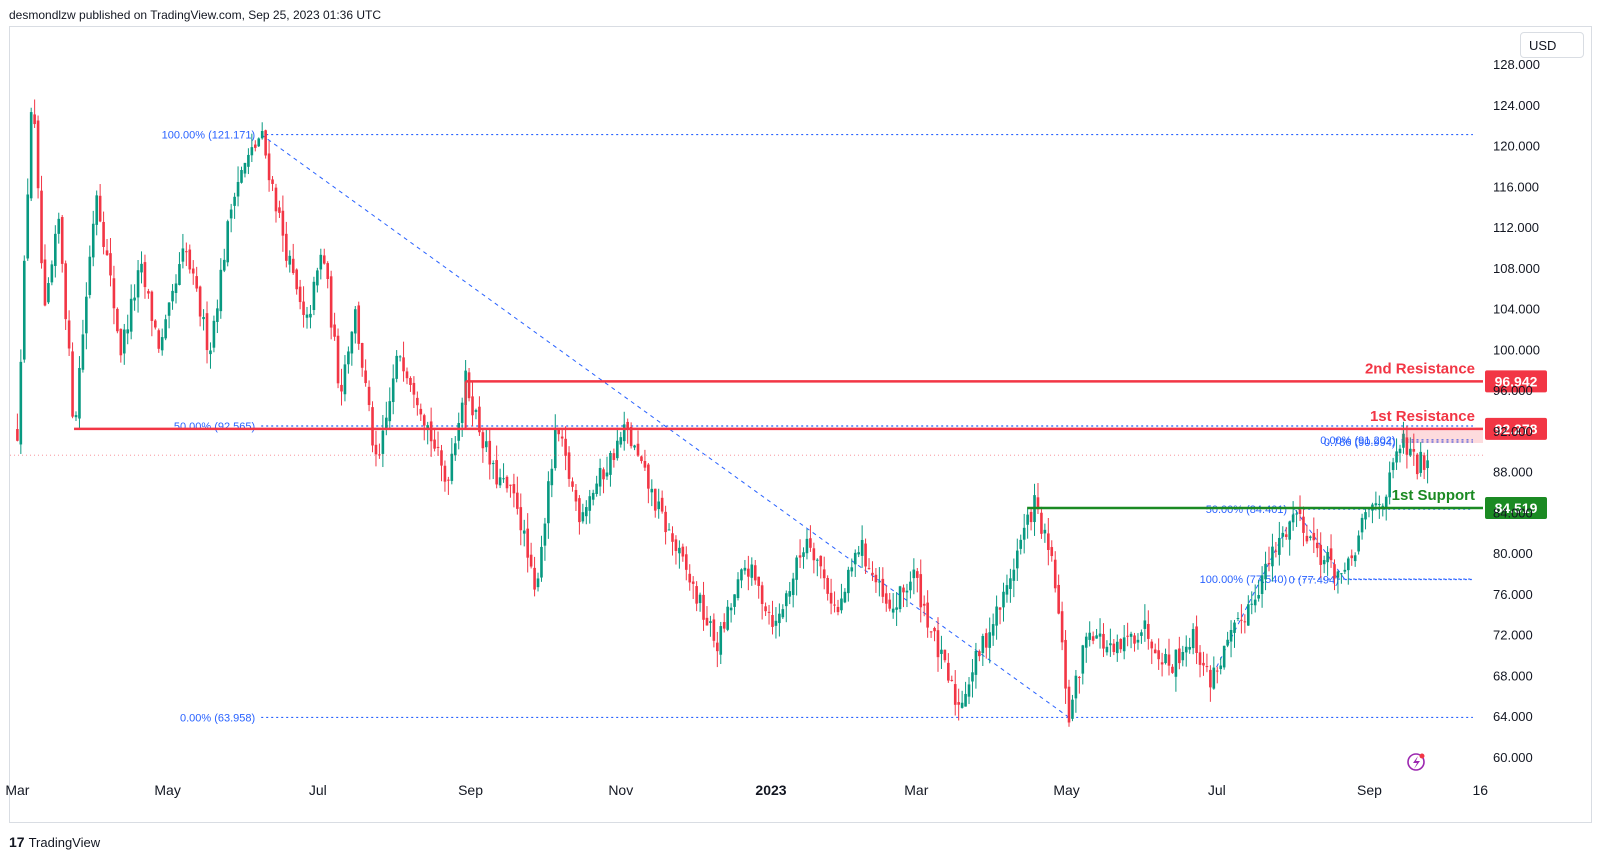 This screenshot has width=1600, height=859. I want to click on y-tick-label: 96.000, so click(1513, 390).